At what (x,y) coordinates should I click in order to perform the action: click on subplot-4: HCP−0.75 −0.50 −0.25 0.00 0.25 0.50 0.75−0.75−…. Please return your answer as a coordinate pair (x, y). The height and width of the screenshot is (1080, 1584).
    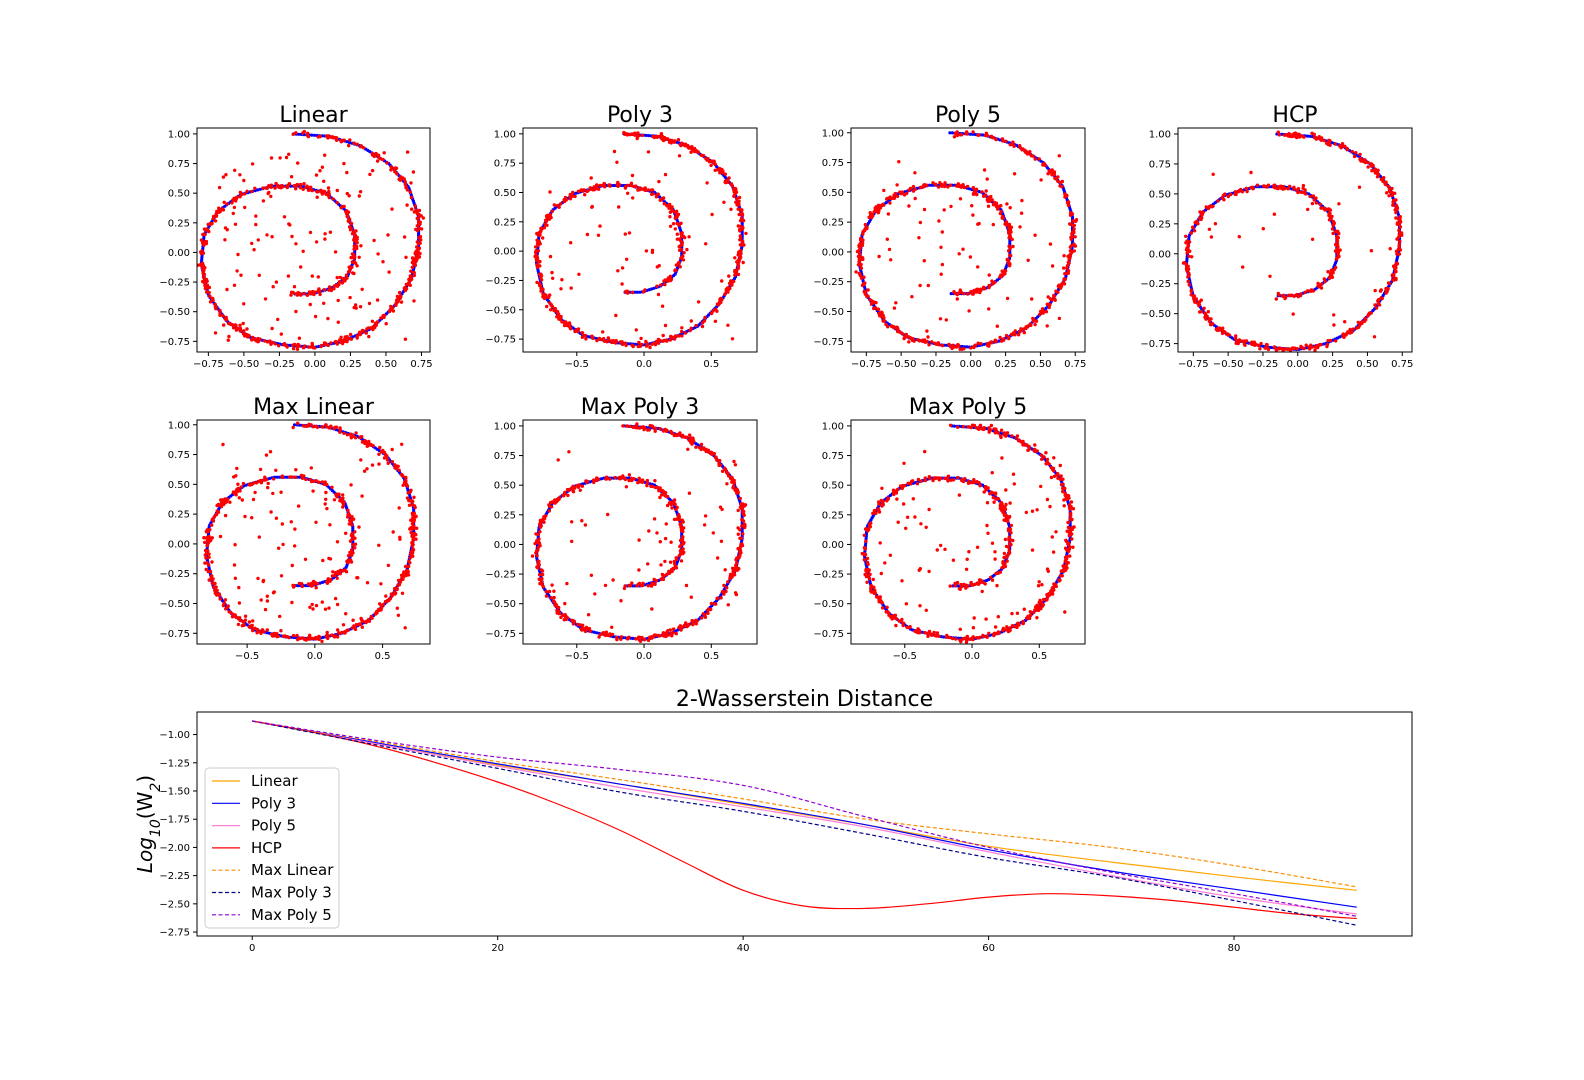
    Looking at the image, I should click on (1276, 236).